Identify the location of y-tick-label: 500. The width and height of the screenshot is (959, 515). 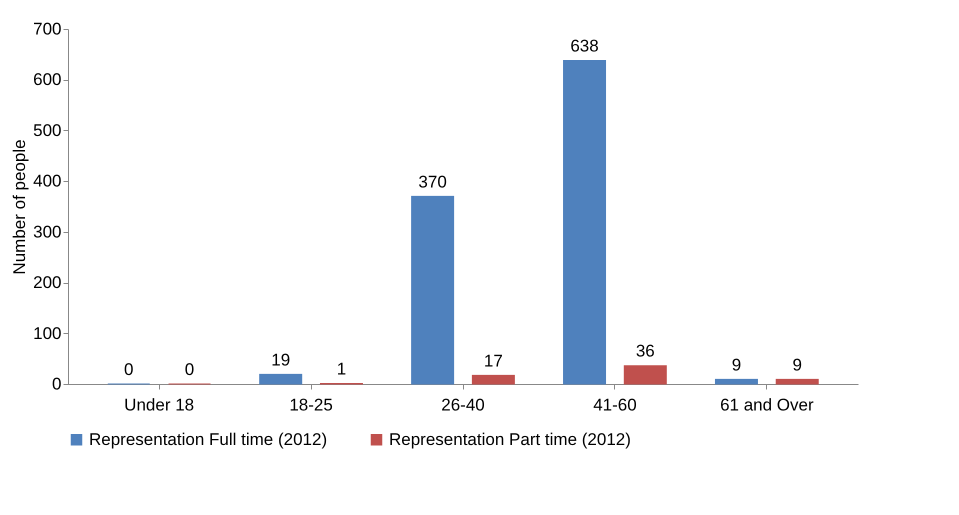
(47, 130).